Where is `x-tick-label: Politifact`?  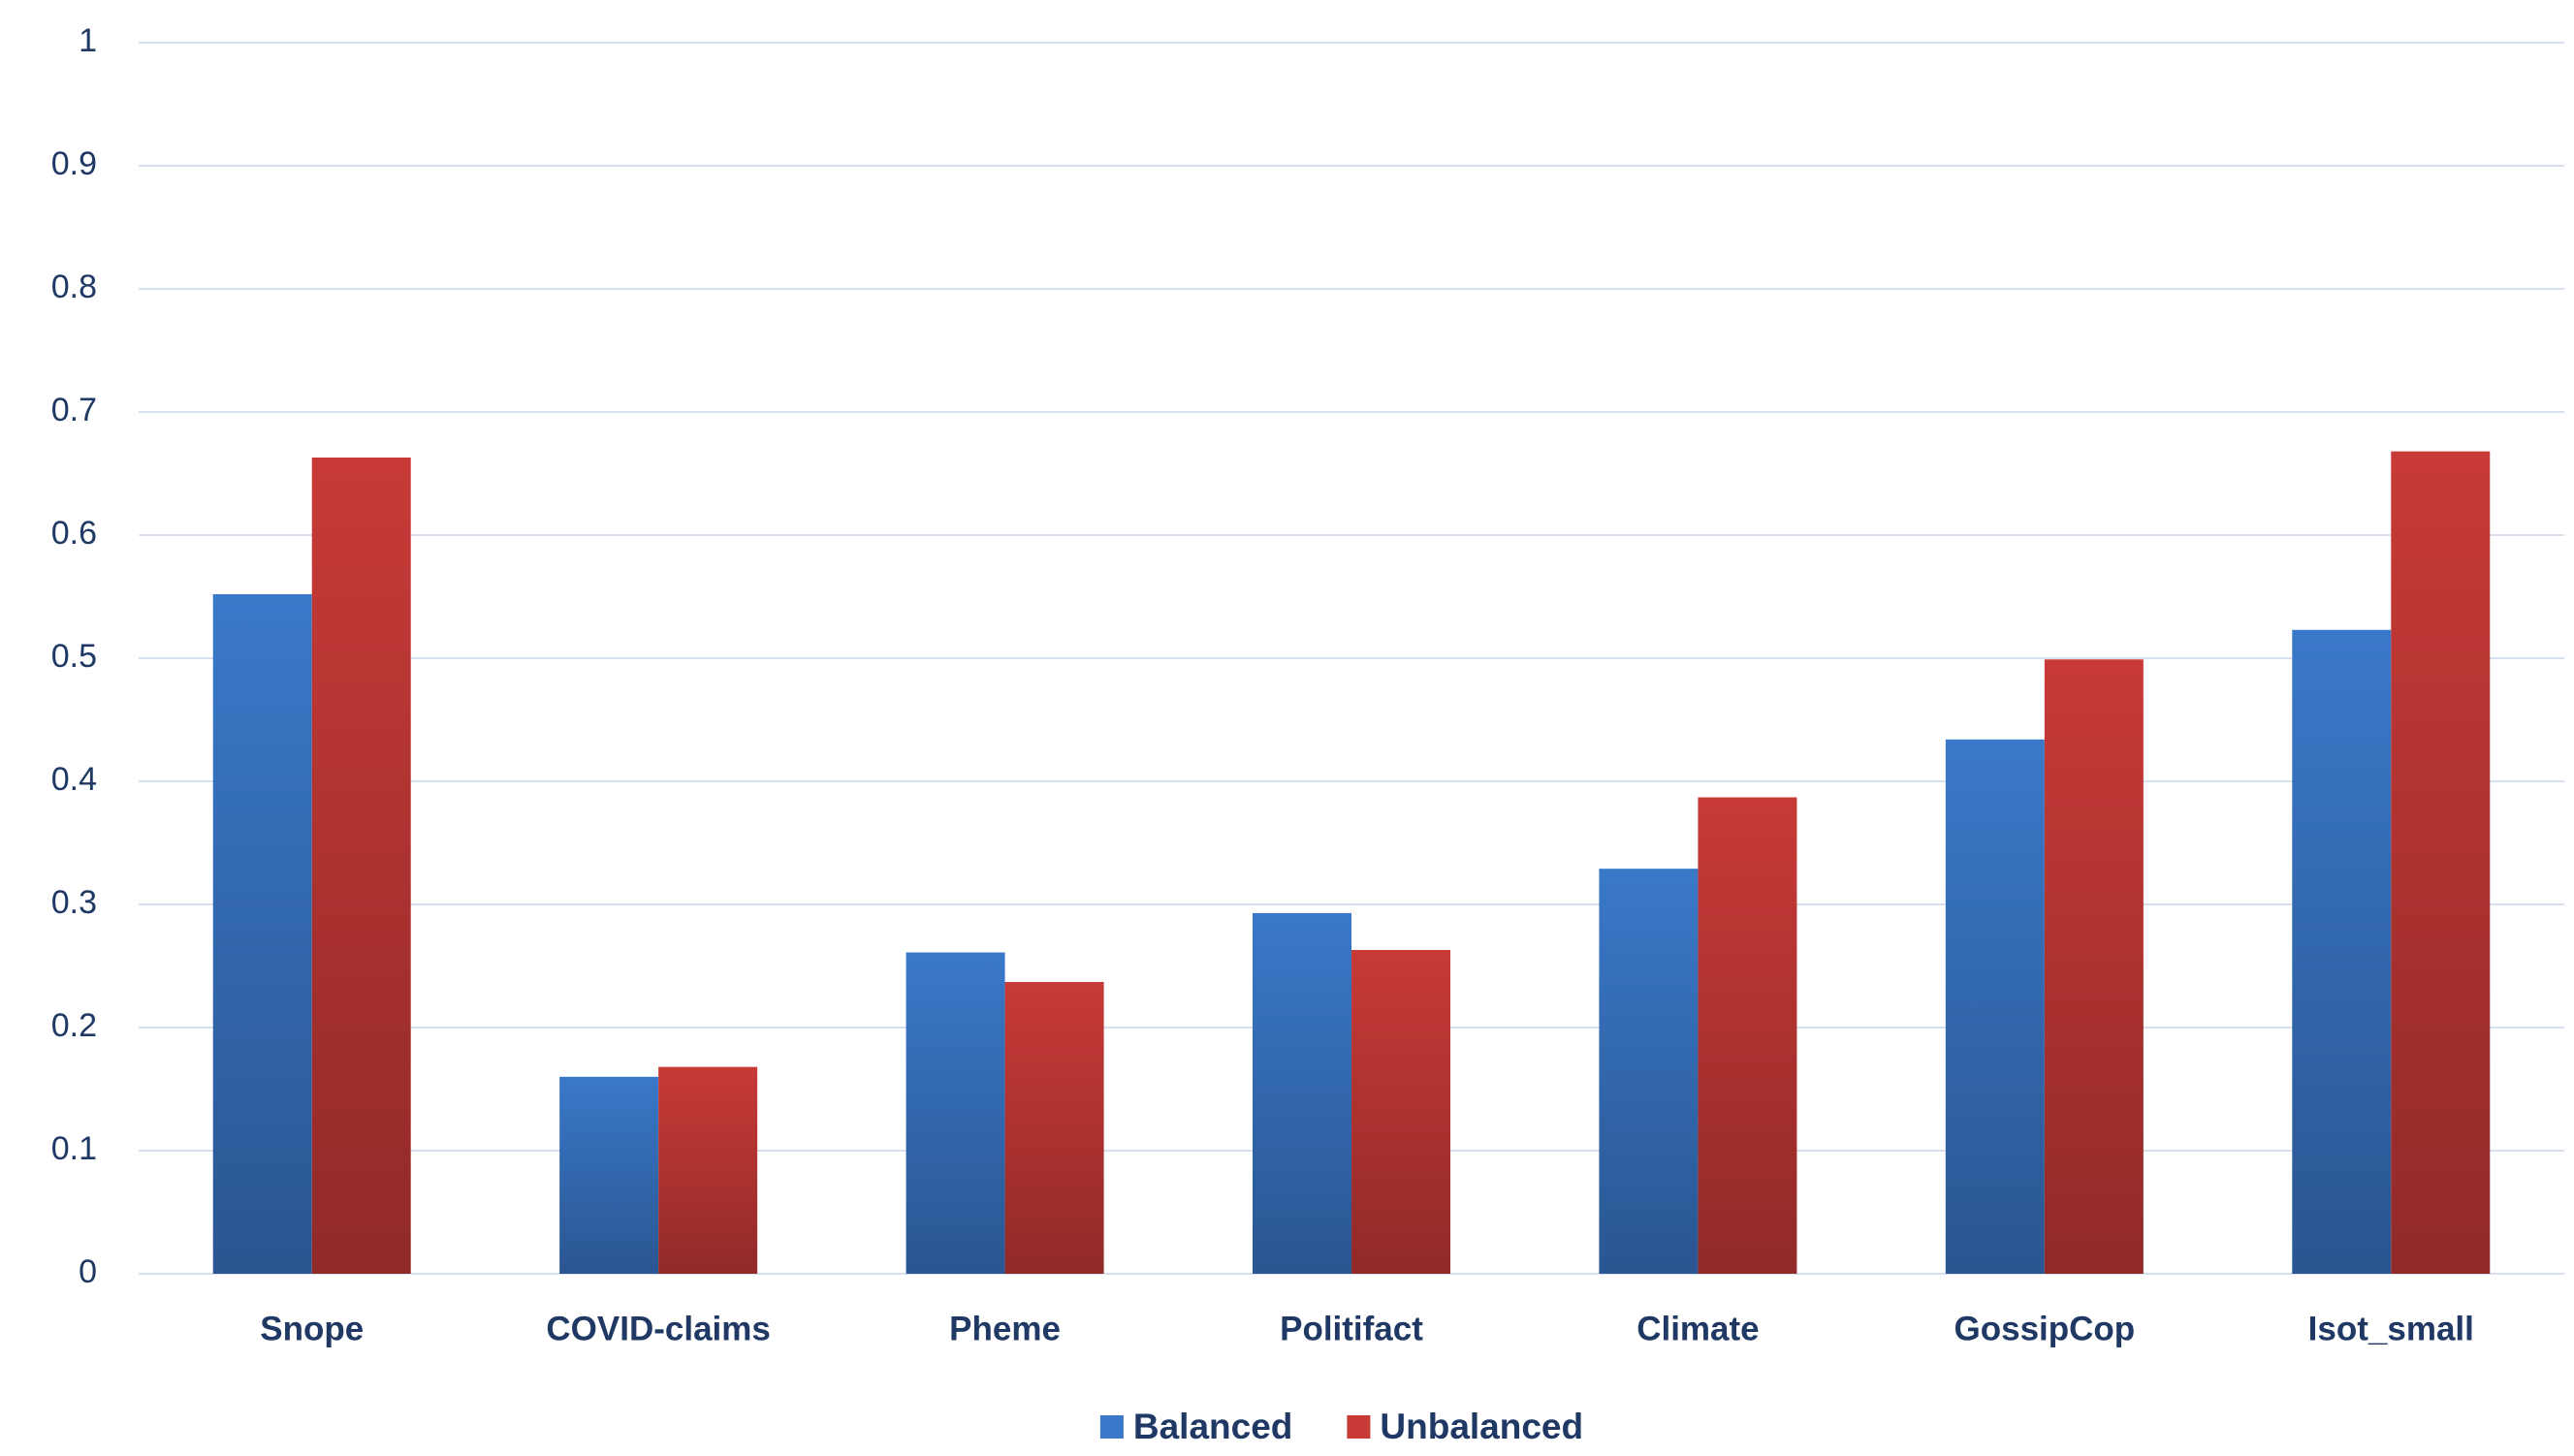 x-tick-label: Politifact is located at coordinates (1351, 1329).